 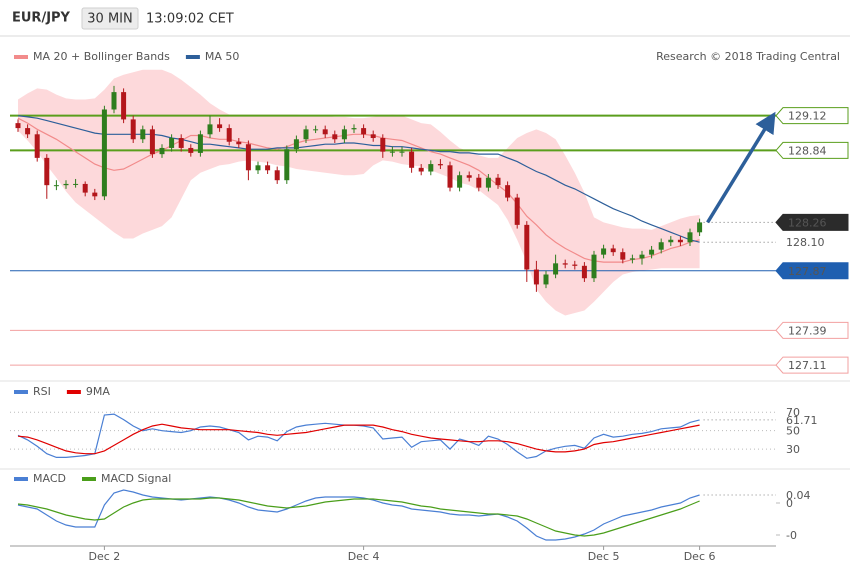 What do you see at coordinates (807, 222) in the screenshot?
I see `last-price-label: 128.26` at bounding box center [807, 222].